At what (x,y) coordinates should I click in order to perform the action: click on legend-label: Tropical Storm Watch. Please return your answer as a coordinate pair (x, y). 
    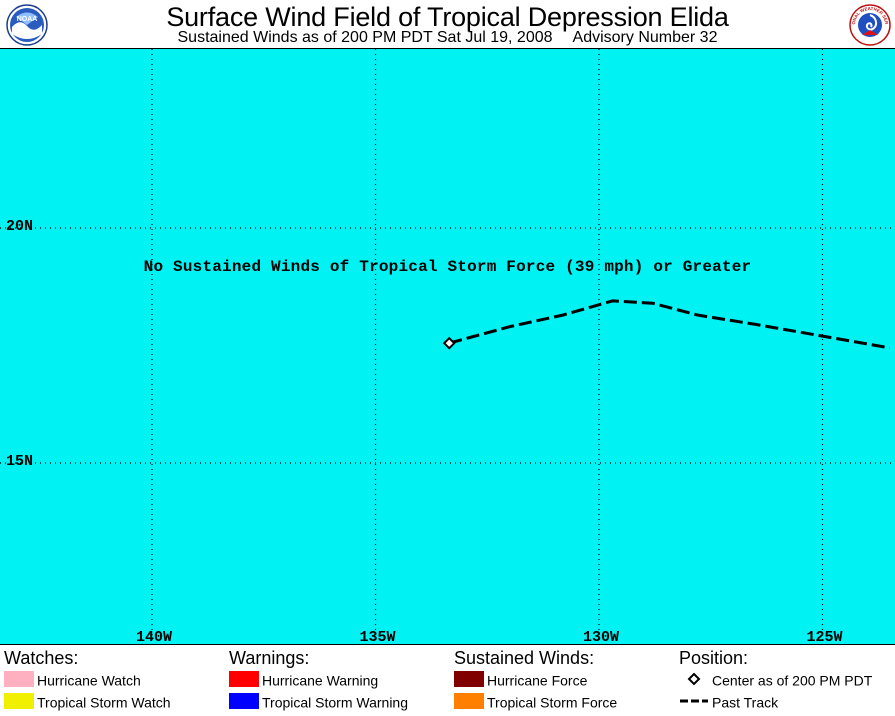
    Looking at the image, I should click on (104, 702).